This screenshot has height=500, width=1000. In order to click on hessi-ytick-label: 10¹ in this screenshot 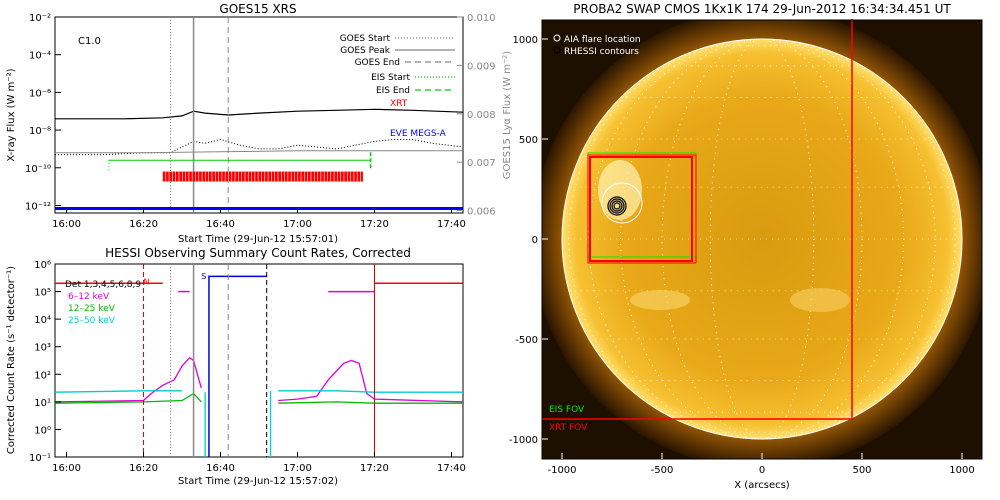, I will do `click(42, 403)`.